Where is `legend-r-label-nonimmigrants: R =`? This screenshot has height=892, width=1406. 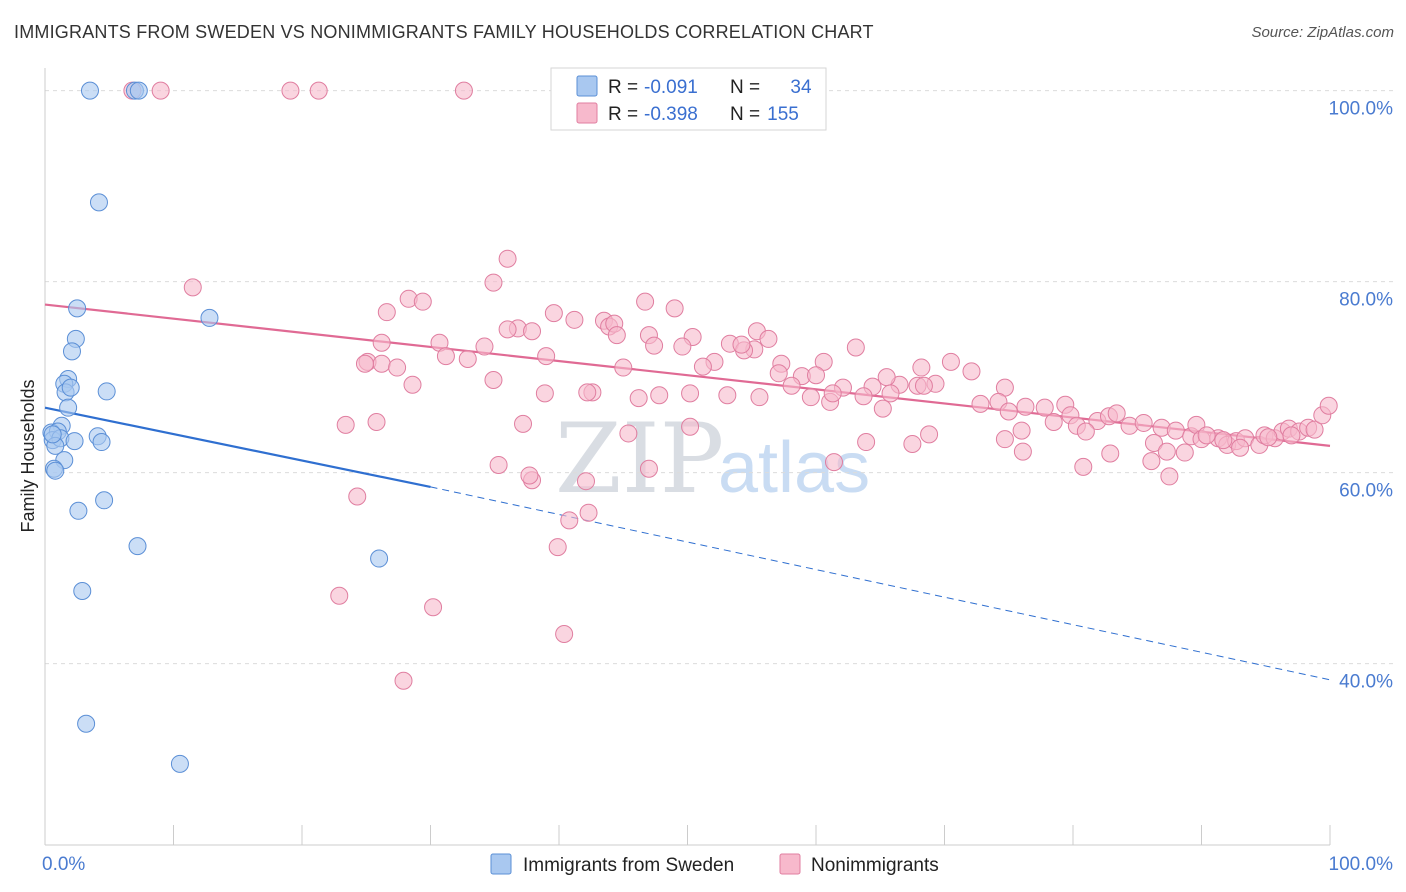 legend-r-label-nonimmigrants: R = is located at coordinates (623, 114).